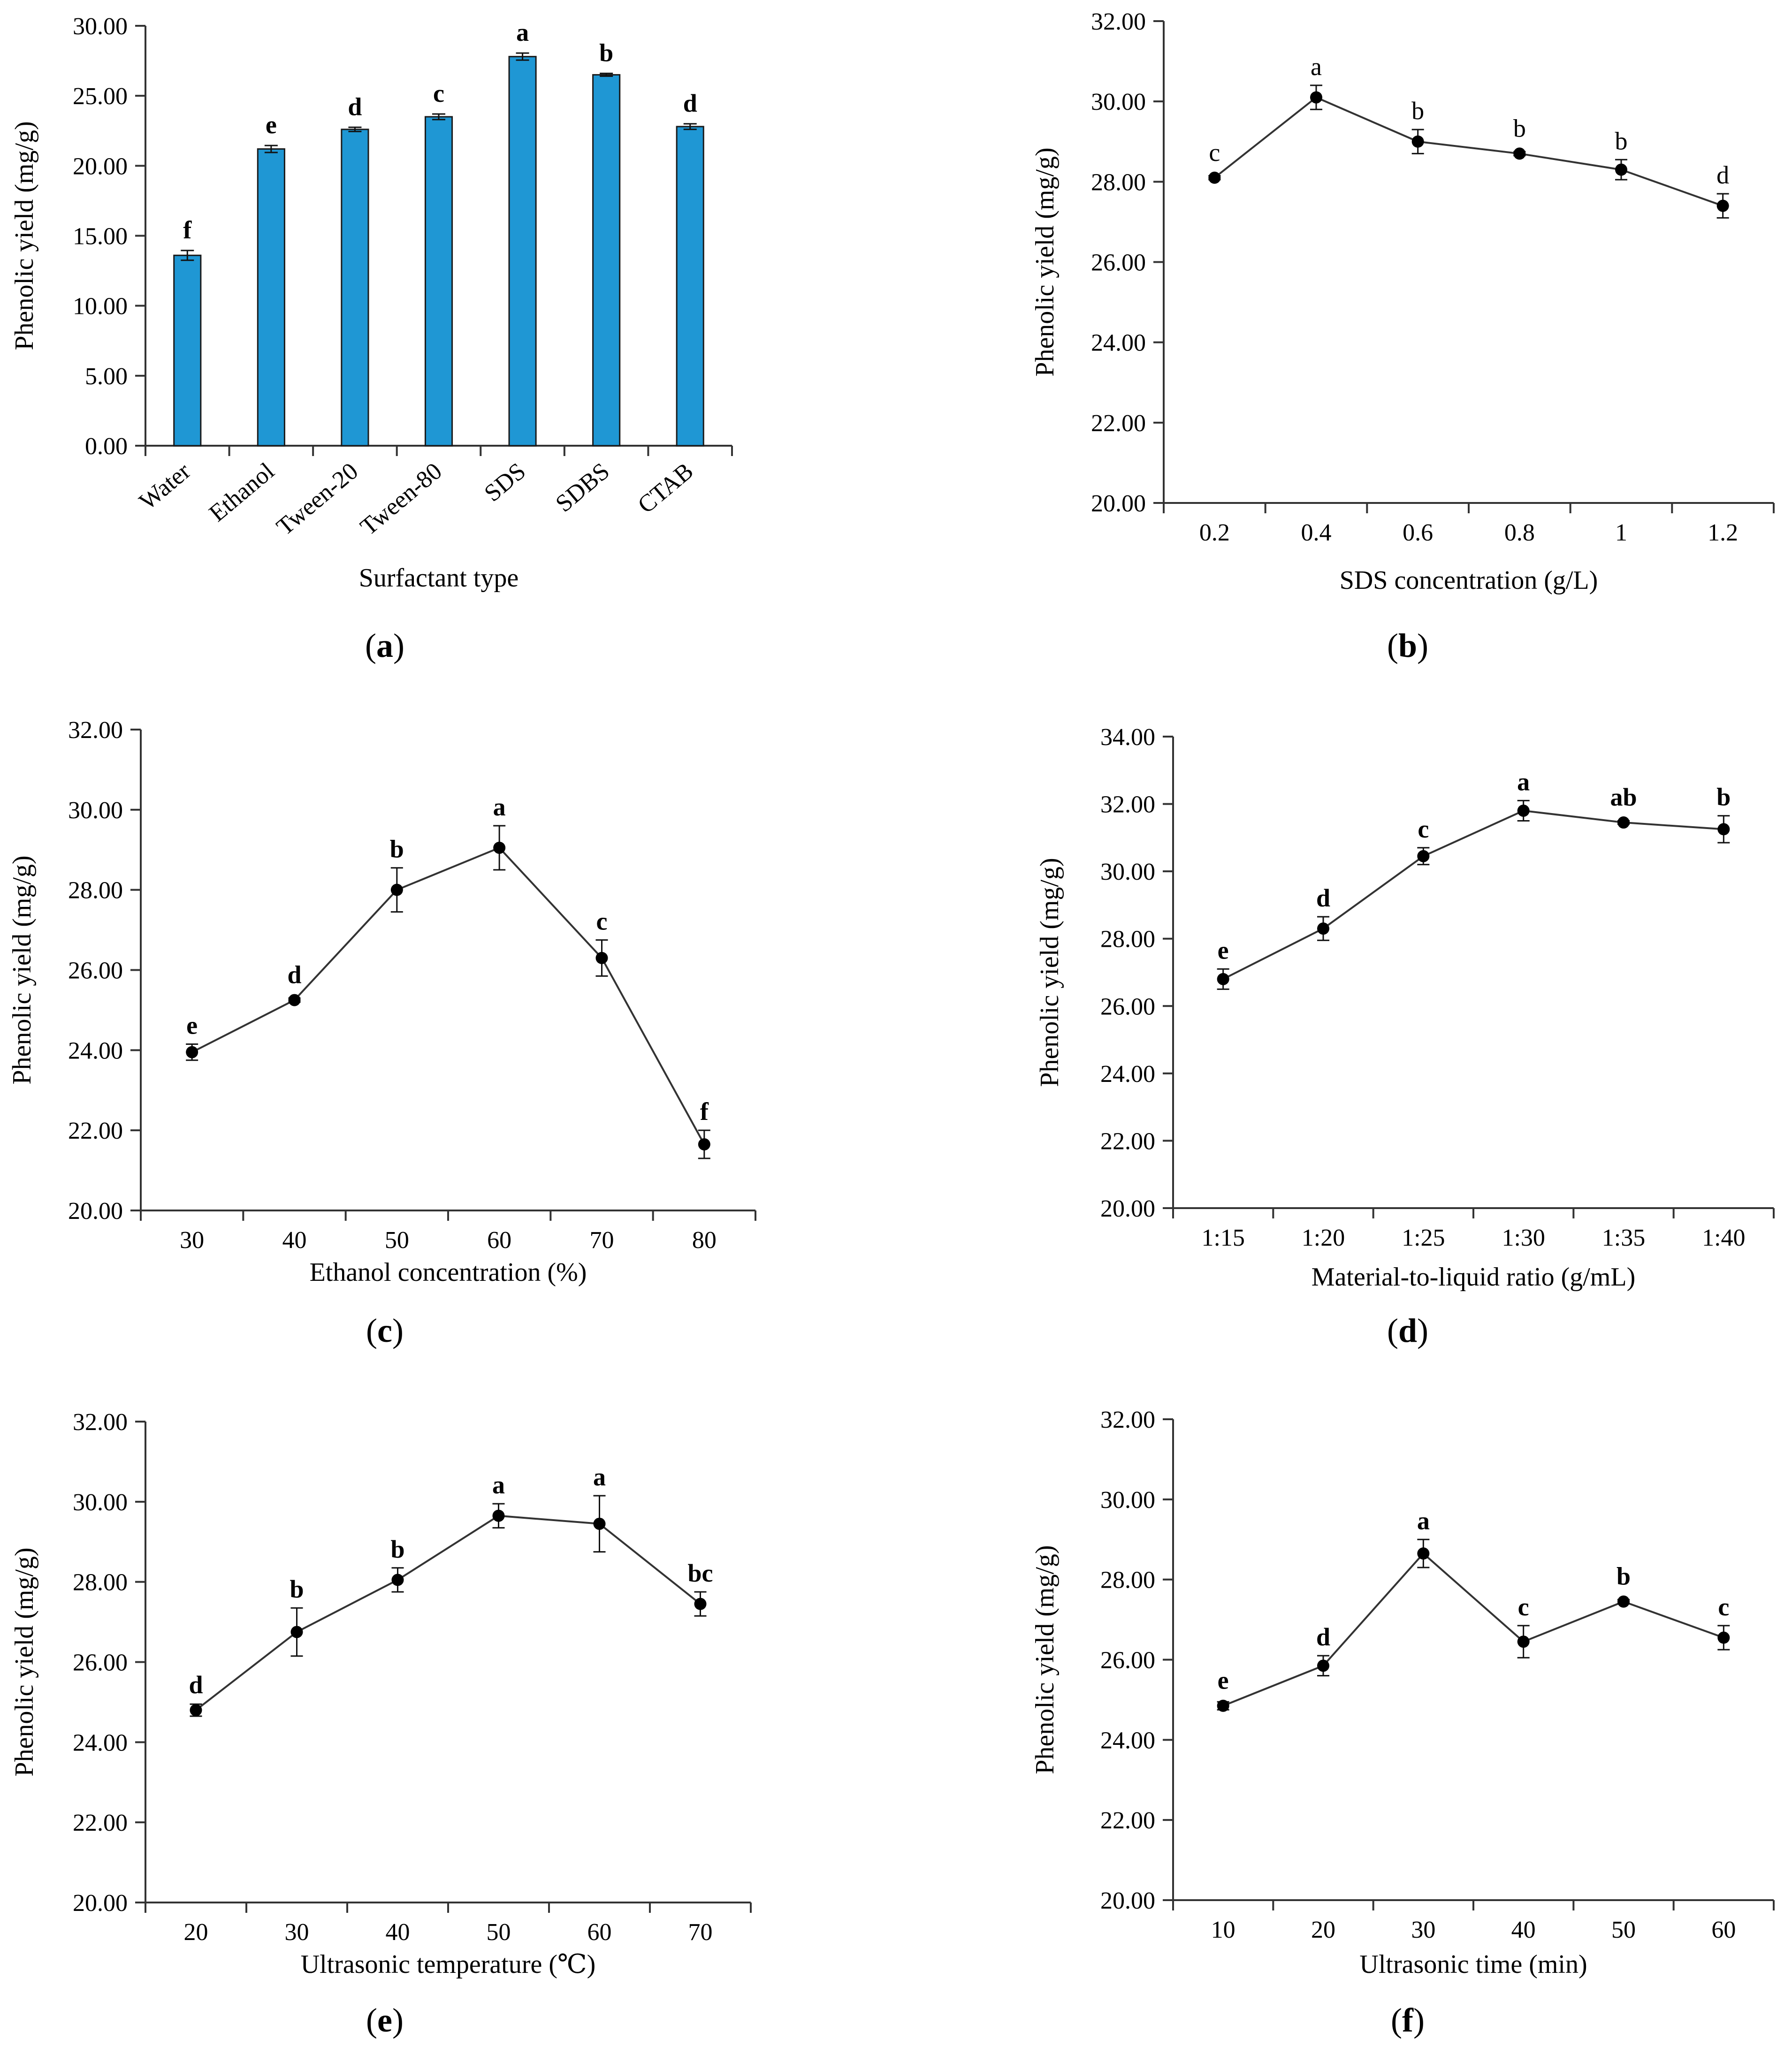 Image resolution: width=1792 pixels, height=2047 pixels. Describe the element at coordinates (294, 1240) in the screenshot. I see `x-tick-label: 40` at that location.